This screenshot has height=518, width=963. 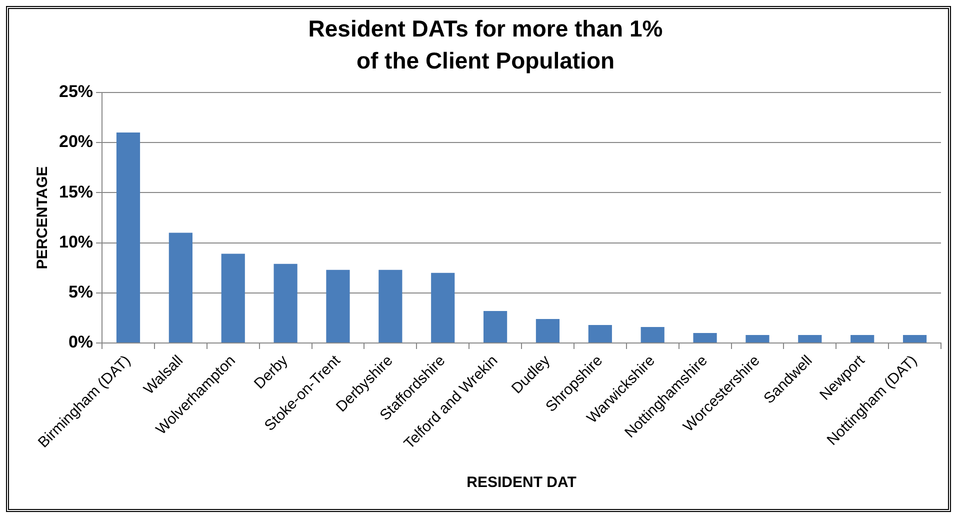 I want to click on x-axis-title: RESIDENT DAT, so click(x=521, y=483).